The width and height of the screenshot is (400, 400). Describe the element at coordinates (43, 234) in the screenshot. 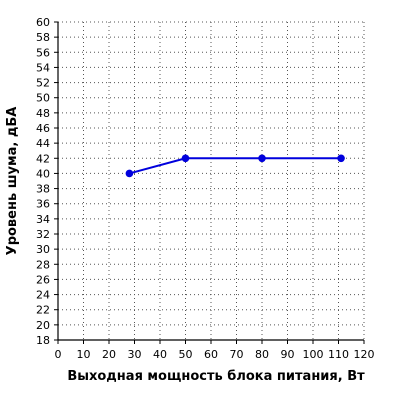

I see `y-tick-label: 32` at that location.